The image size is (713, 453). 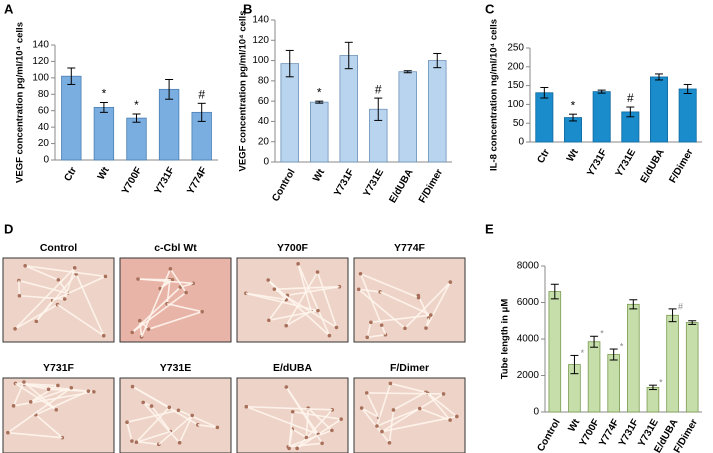 What do you see at coordinates (132, 180) in the screenshot?
I see `x-tick-label: Y700F` at bounding box center [132, 180].